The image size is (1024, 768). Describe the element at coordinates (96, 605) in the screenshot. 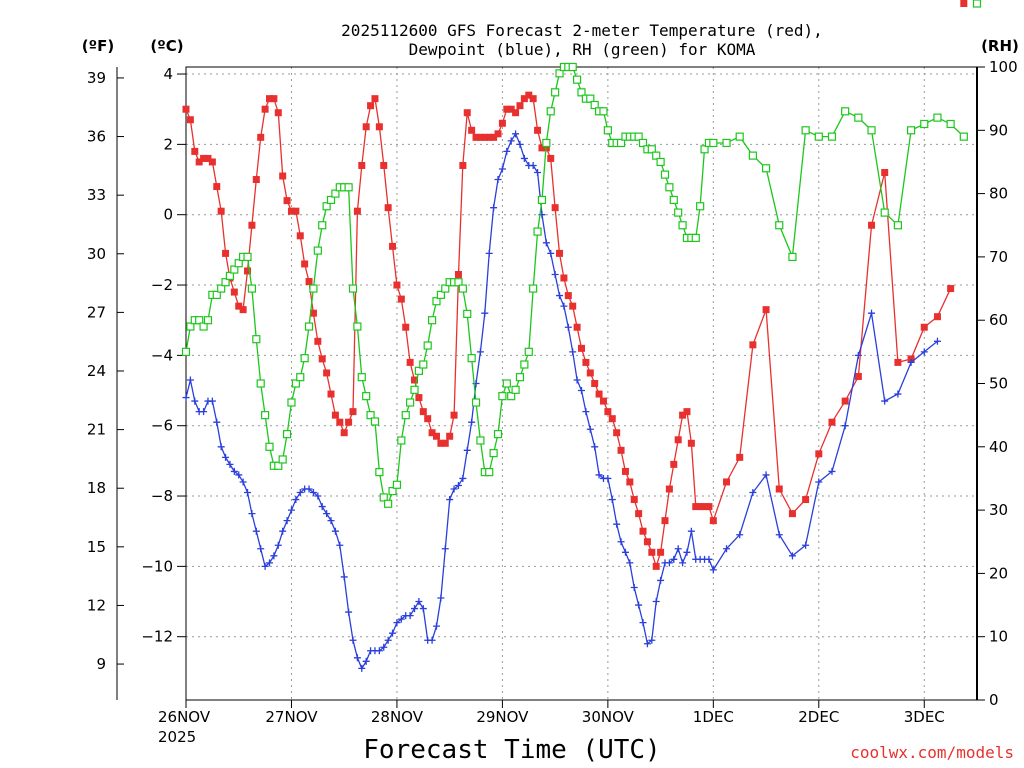

I see `f-tick-label: 12` at that location.